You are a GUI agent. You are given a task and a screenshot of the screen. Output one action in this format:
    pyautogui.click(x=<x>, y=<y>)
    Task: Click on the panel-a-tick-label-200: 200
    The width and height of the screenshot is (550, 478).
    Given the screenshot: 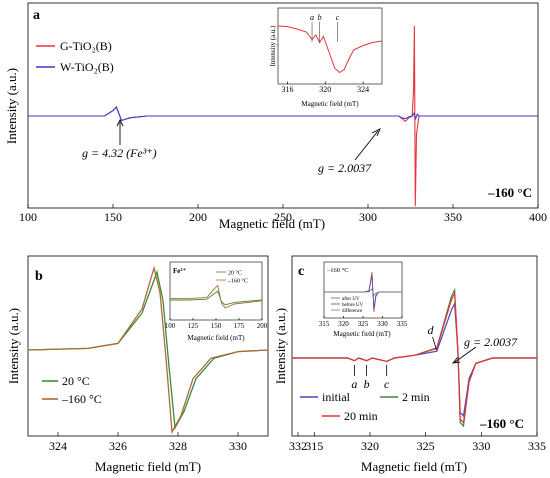 What is the action you would take?
    pyautogui.click(x=198, y=217)
    